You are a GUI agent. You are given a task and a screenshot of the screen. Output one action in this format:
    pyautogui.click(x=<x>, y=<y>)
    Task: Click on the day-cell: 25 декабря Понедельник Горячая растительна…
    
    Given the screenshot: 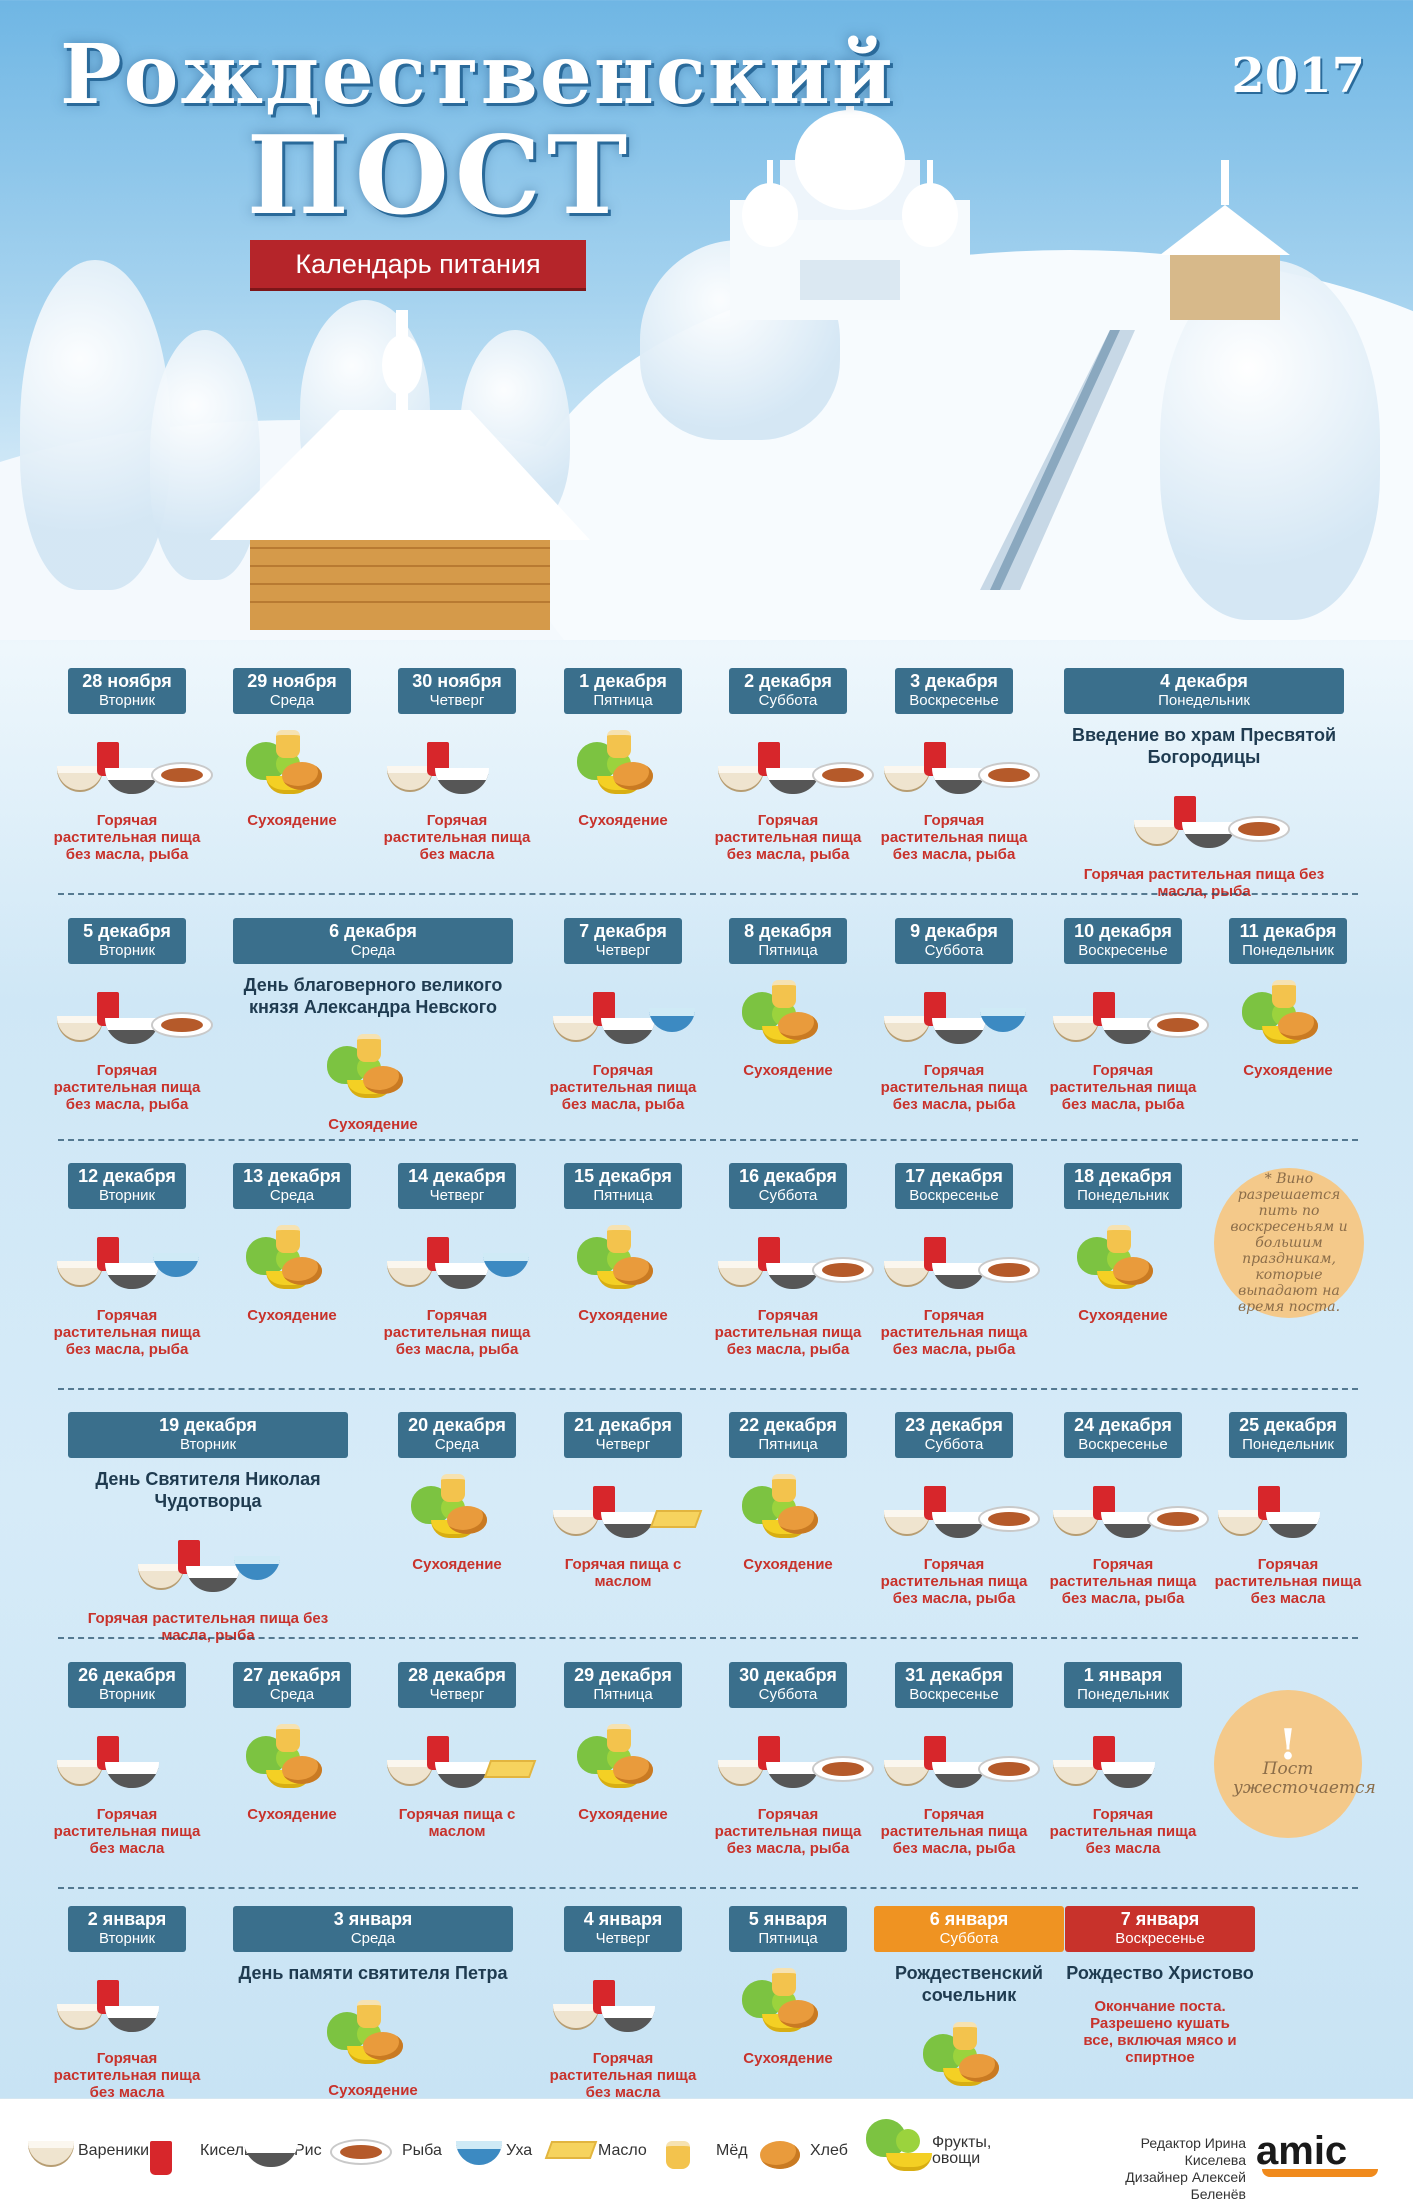 What is the action you would take?
    pyautogui.click(x=1288, y=1509)
    